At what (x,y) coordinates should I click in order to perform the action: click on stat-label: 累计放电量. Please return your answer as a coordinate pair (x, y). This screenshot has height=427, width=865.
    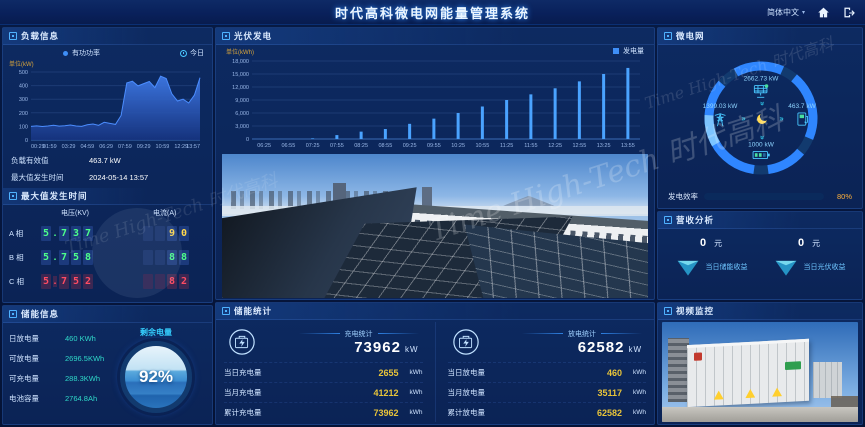
    Looking at the image, I should click on (466, 412).